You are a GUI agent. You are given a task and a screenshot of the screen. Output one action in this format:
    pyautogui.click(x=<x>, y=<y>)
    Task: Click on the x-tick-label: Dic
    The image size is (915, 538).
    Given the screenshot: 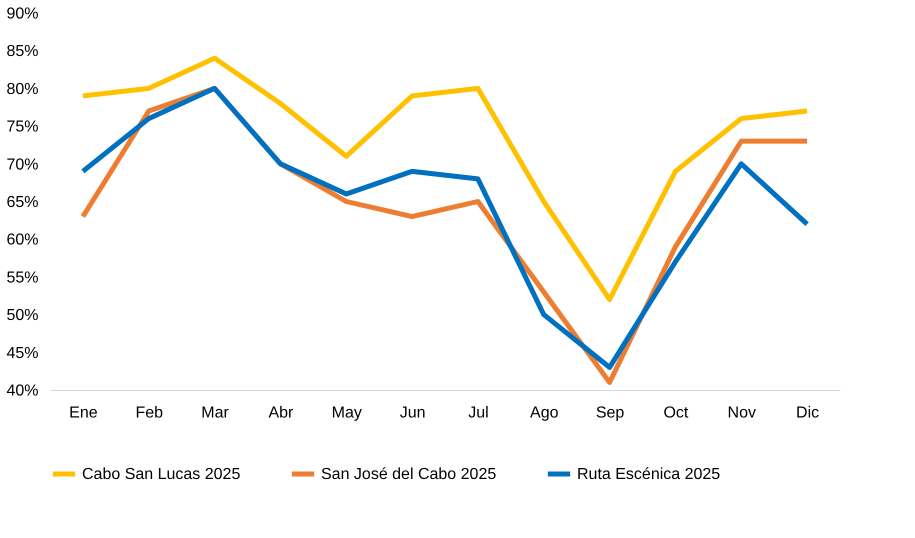 What is the action you would take?
    pyautogui.click(x=808, y=413)
    